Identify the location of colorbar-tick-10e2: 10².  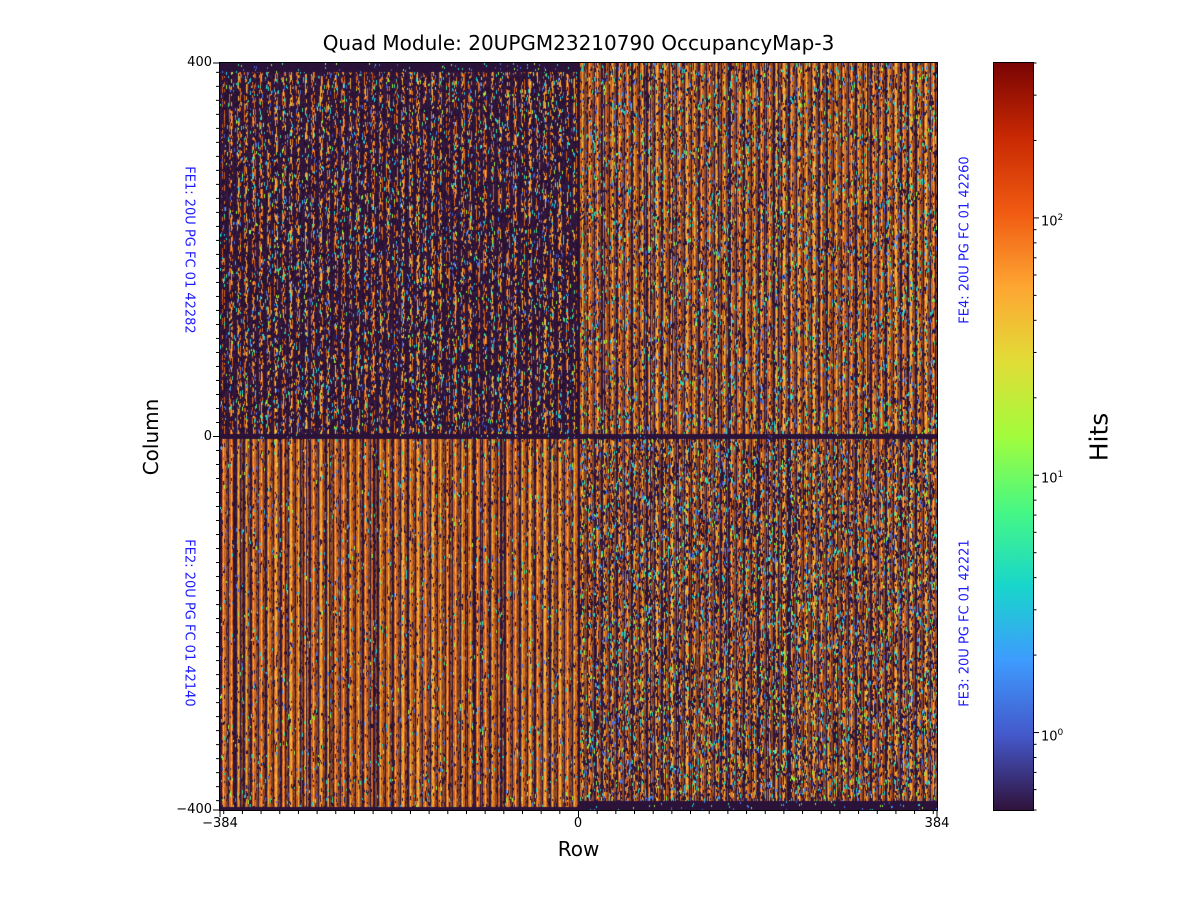
(1052, 221).